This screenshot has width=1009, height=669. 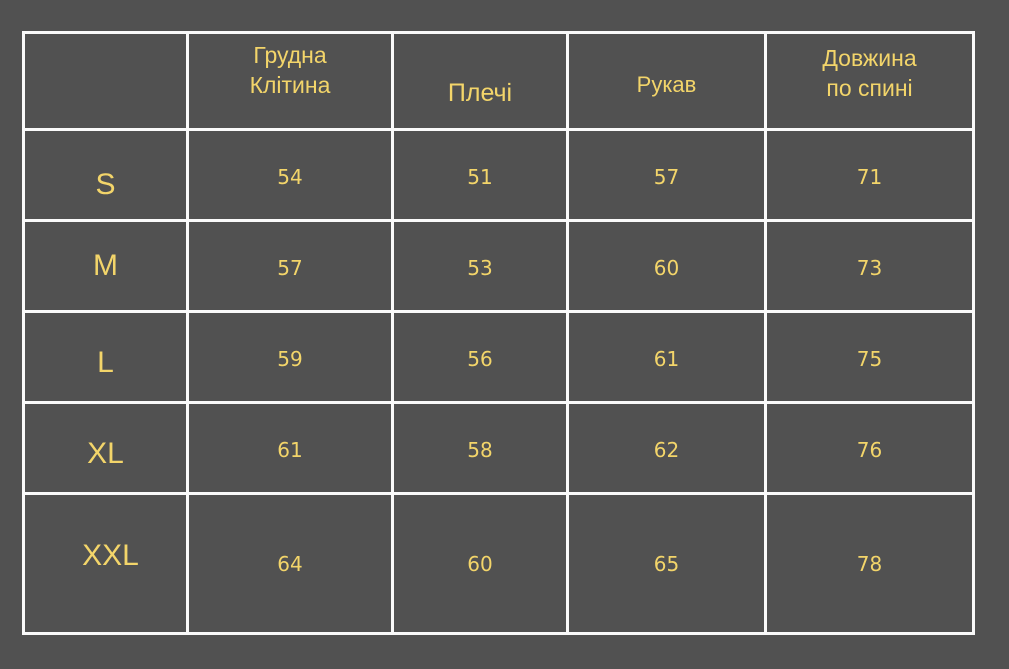 What do you see at coordinates (480, 175) in the screenshot?
I see `measurement-cell: 51` at bounding box center [480, 175].